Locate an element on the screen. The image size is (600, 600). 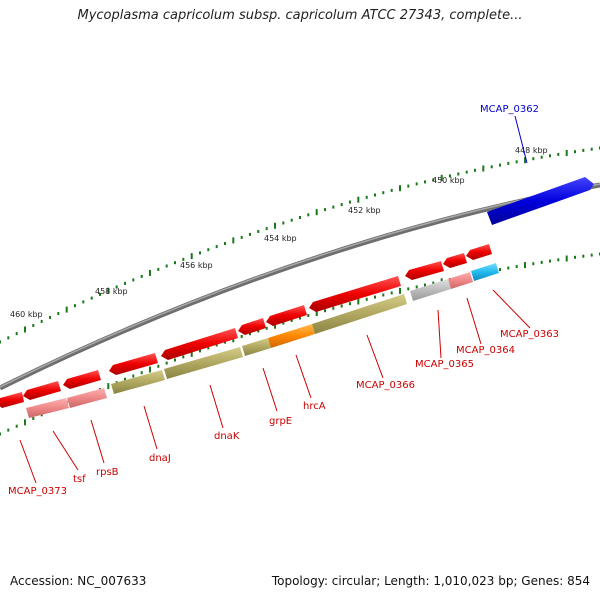
scale-label: 450 kbp is located at coordinates (448, 180).